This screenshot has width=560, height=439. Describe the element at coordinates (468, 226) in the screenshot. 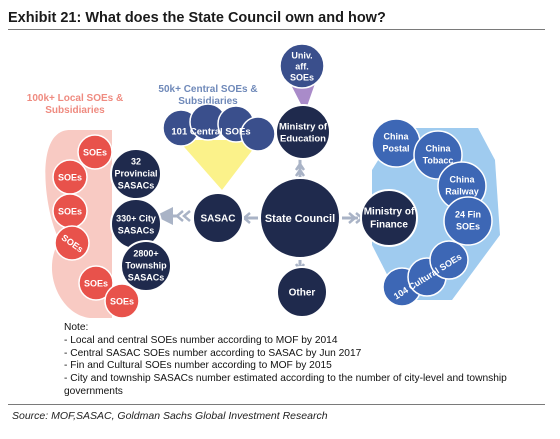

I see `fin-soes-label: SOEs` at that location.